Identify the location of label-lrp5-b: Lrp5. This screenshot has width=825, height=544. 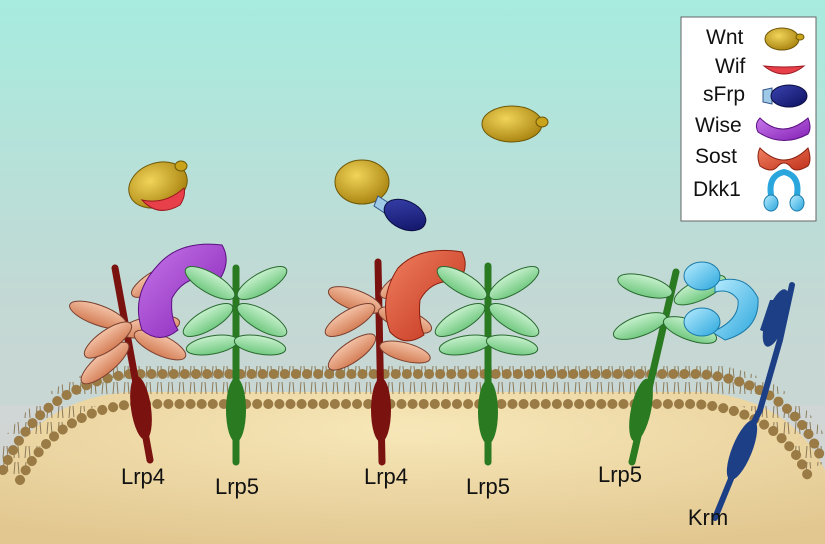
(488, 486).